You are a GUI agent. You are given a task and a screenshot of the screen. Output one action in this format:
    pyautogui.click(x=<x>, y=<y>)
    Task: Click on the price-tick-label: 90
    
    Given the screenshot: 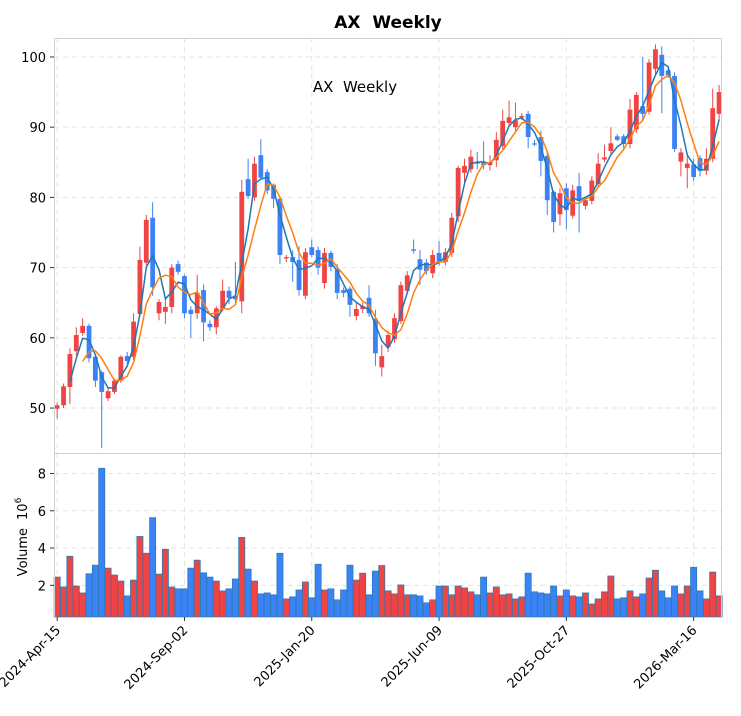 What is the action you would take?
    pyautogui.click(x=37, y=128)
    